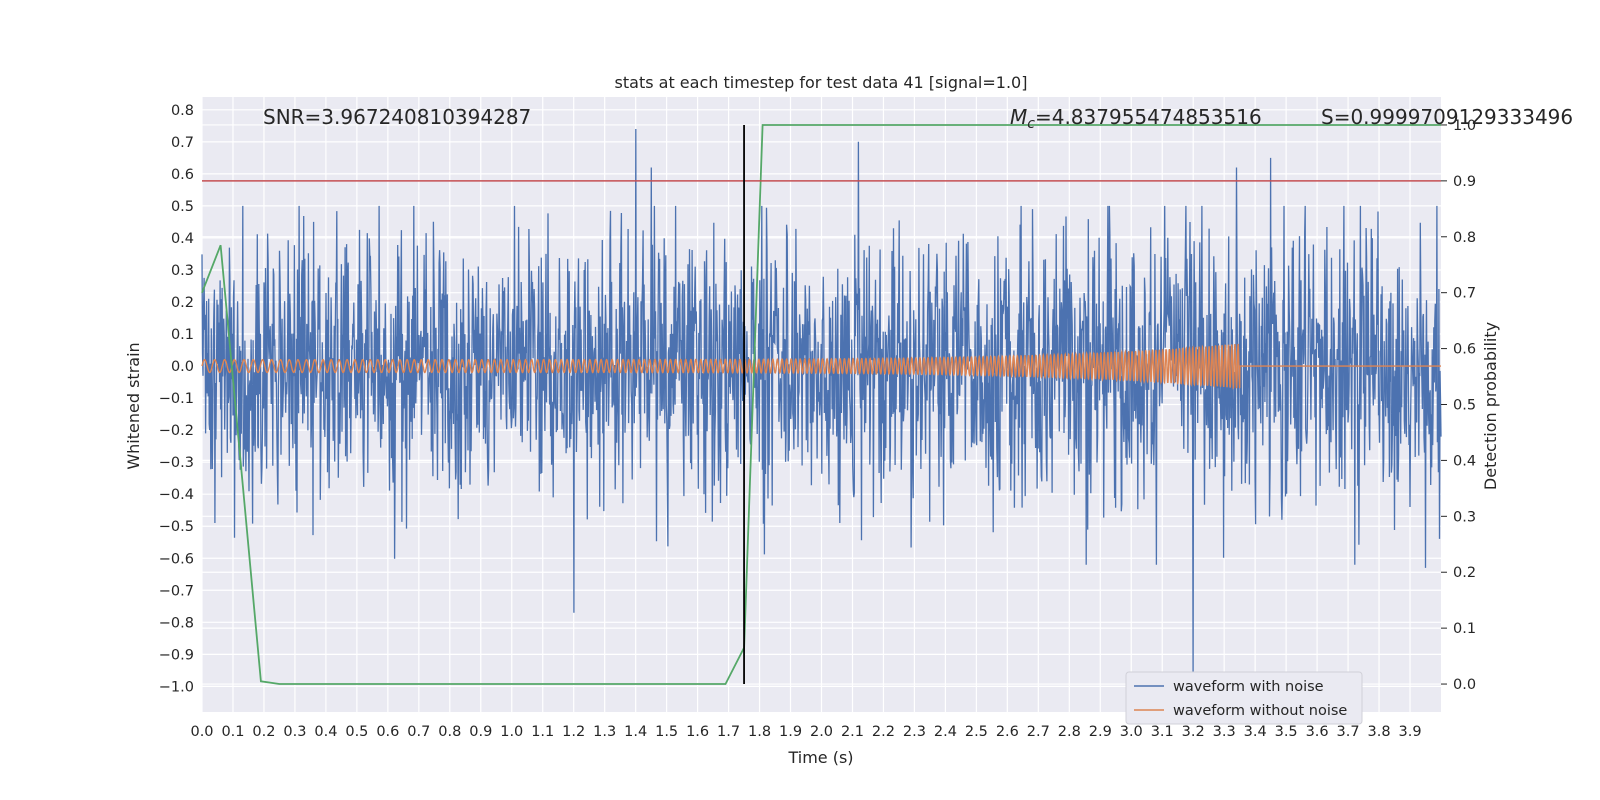 The image size is (1600, 800). I want to click on x-tick-label: 0.5, so click(356, 732).